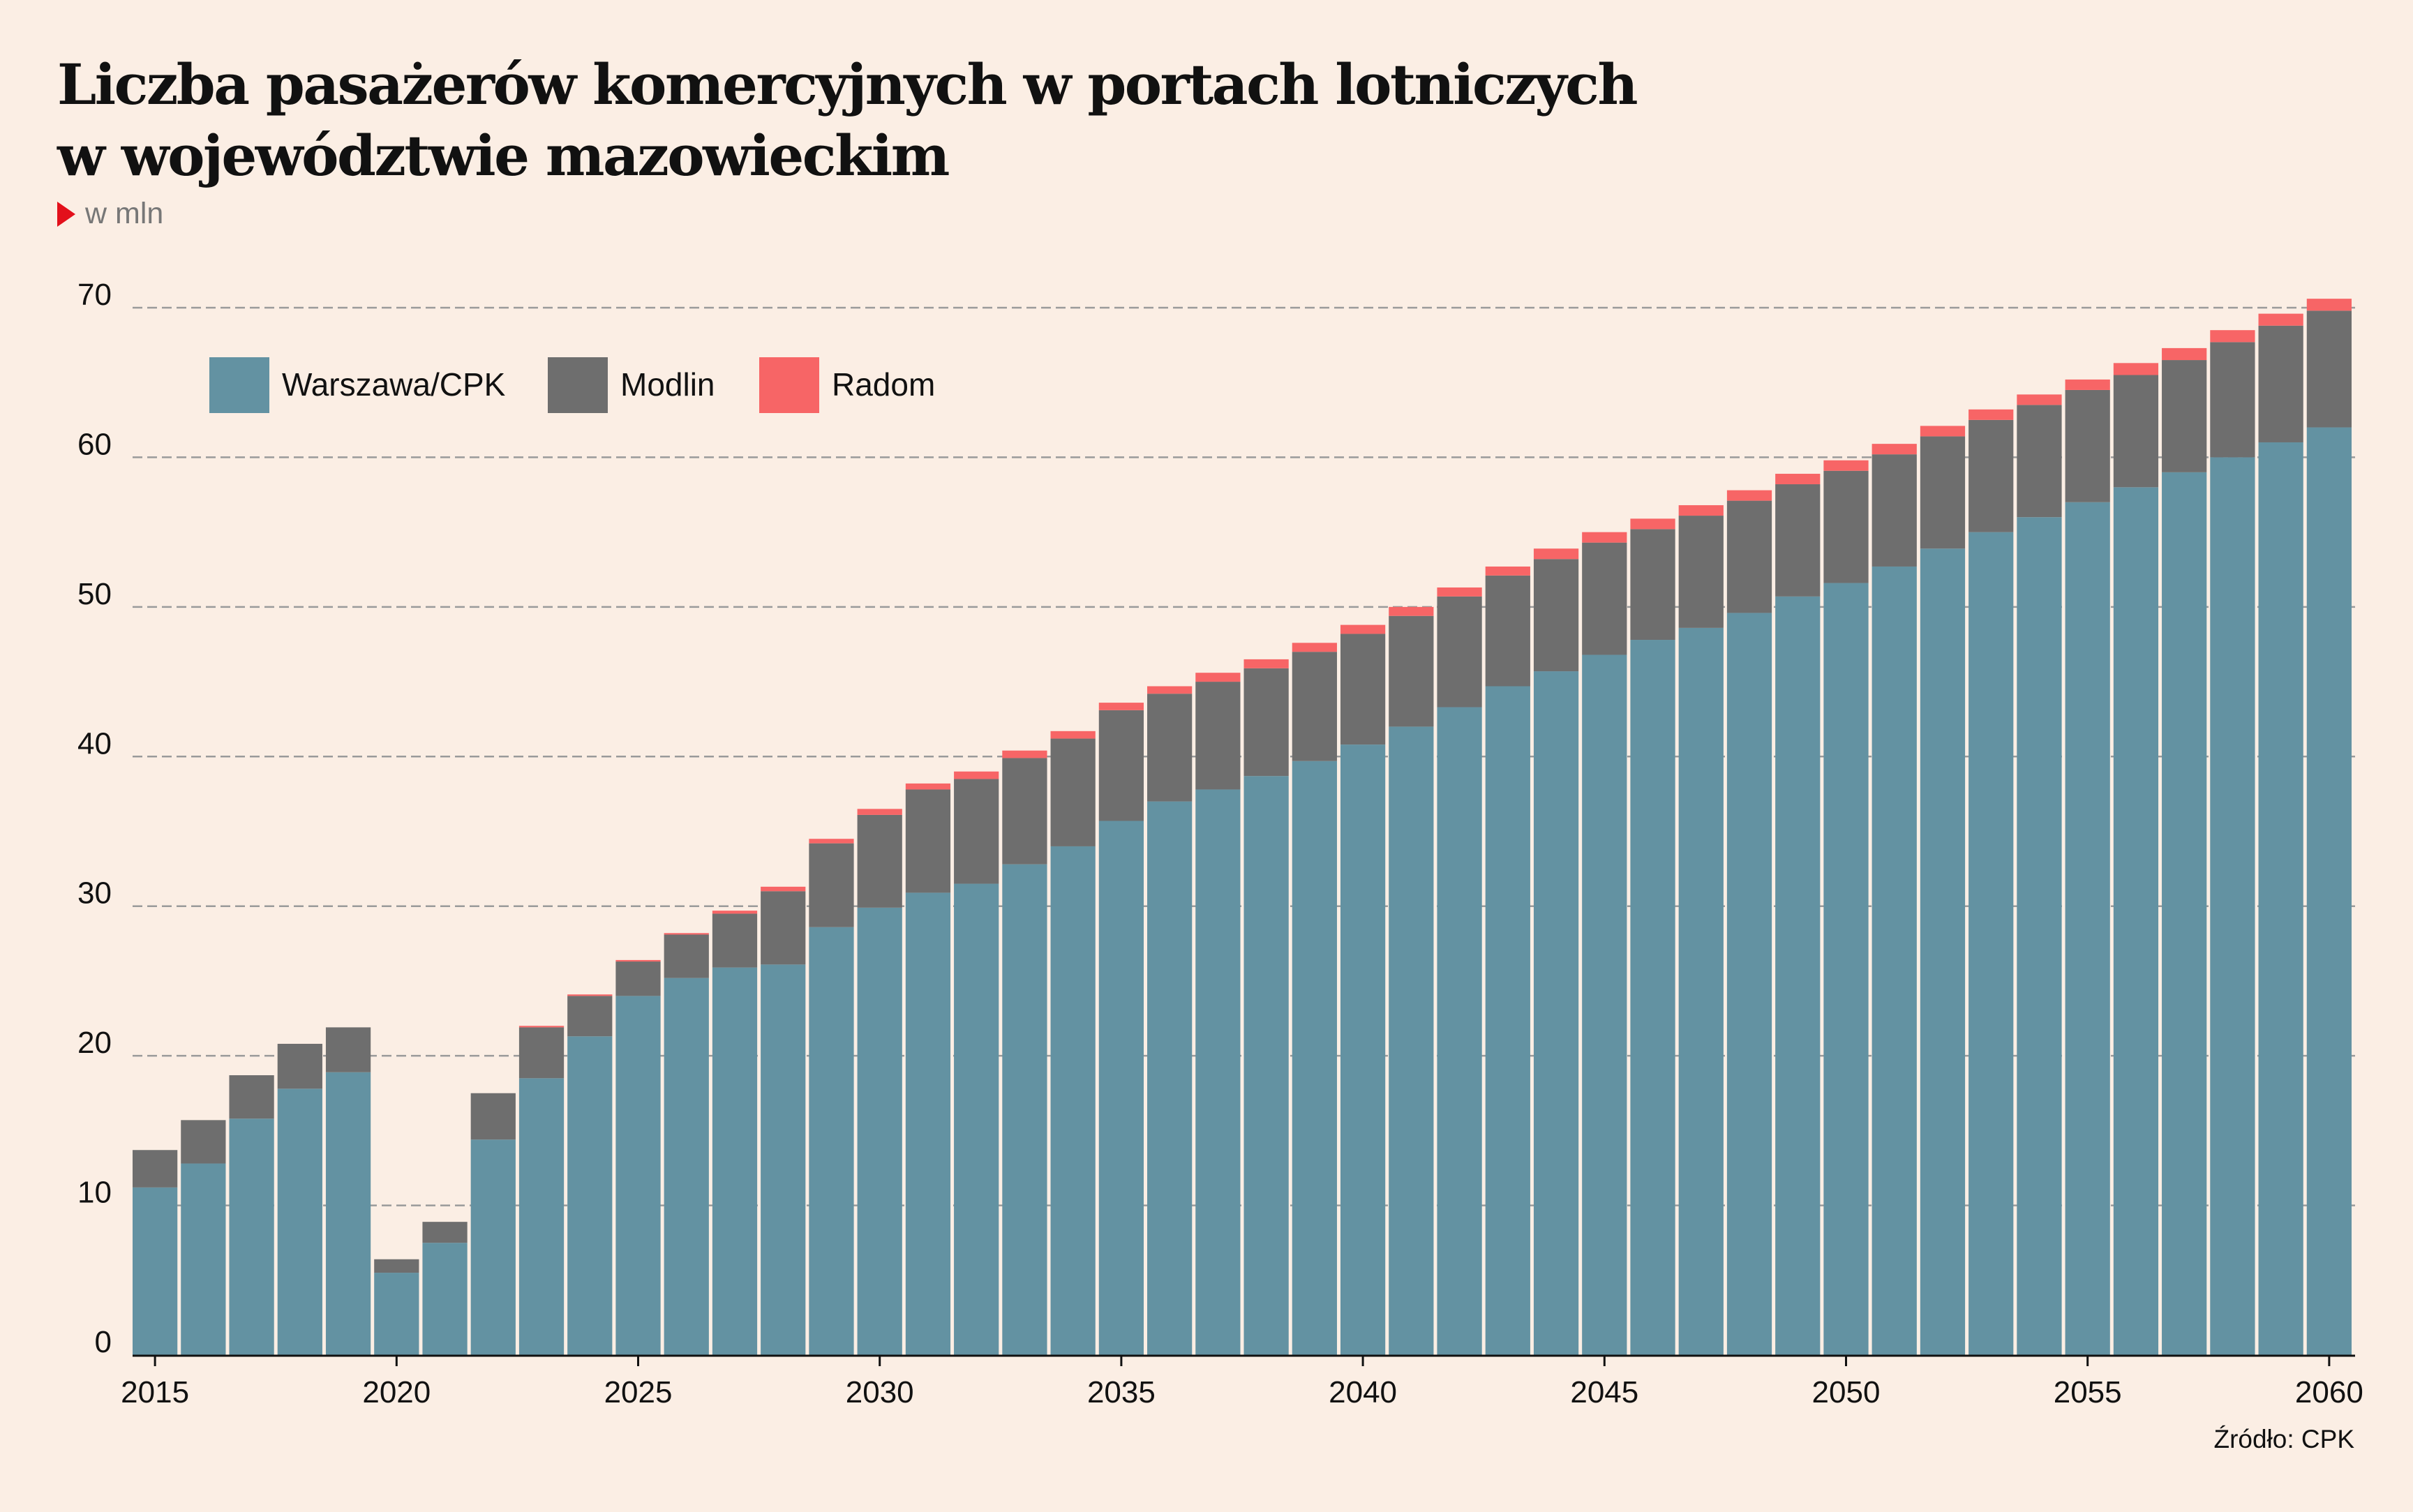  Describe the element at coordinates (94, 743) in the screenshot. I see `y-tick-label: 40` at that location.